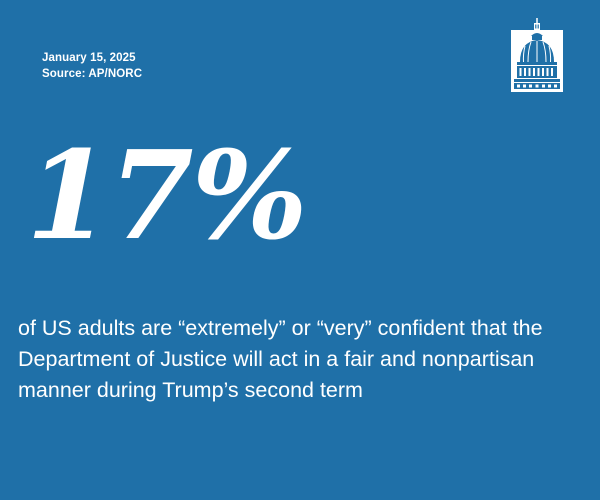  What do you see at coordinates (92, 74) in the screenshot?
I see `source-label: Source: AP/NORC` at bounding box center [92, 74].